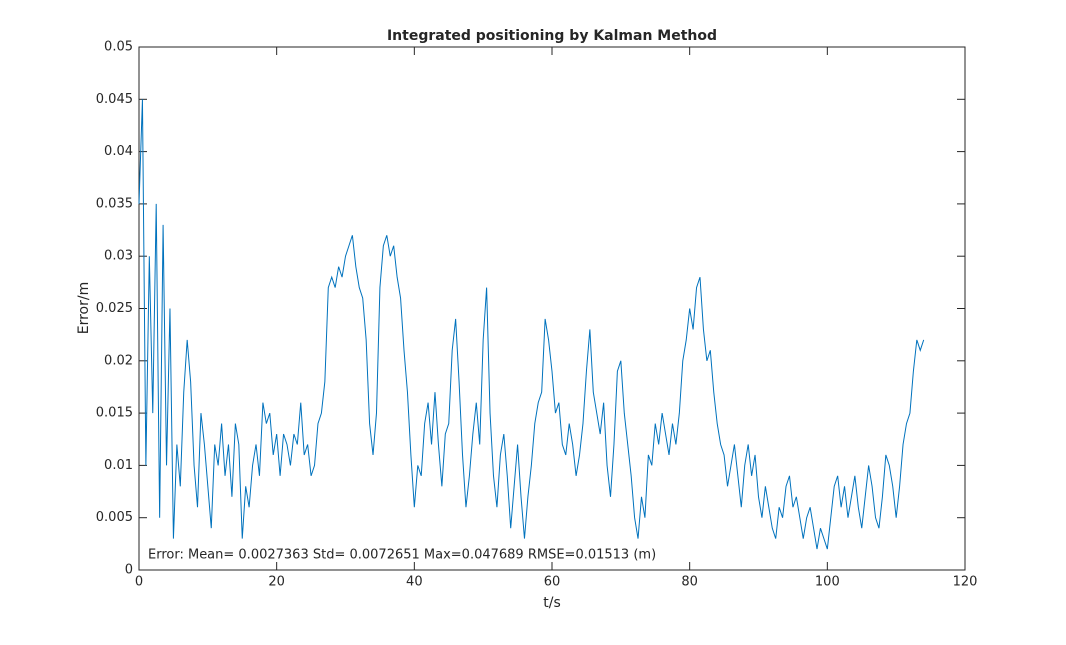 The height and width of the screenshot is (645, 1066). I want to click on y-tick-label: 0.015, so click(114, 413).